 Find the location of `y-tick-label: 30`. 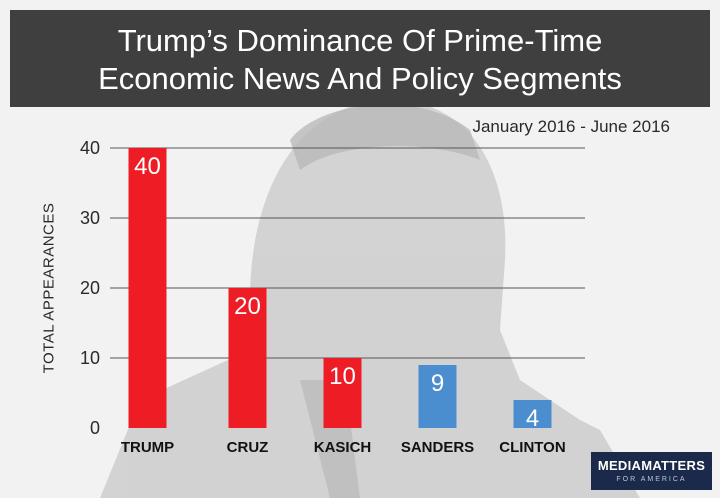

y-tick-label: 30 is located at coordinates (90, 218).